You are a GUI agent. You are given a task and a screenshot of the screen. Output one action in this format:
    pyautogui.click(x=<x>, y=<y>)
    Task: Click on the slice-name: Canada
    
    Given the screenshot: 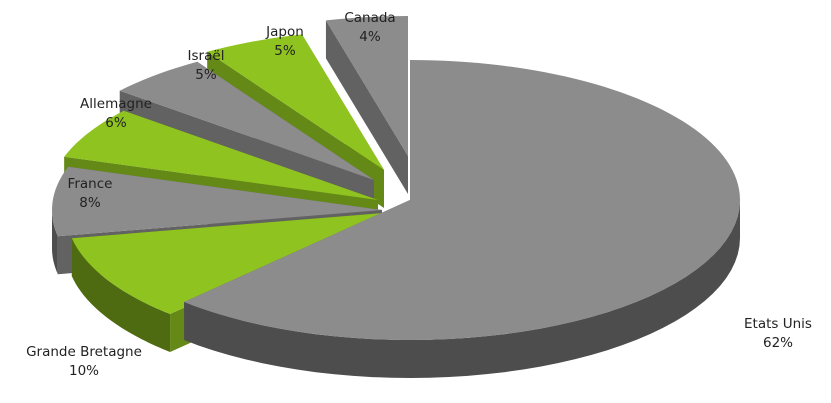 What is the action you would take?
    pyautogui.click(x=369, y=18)
    